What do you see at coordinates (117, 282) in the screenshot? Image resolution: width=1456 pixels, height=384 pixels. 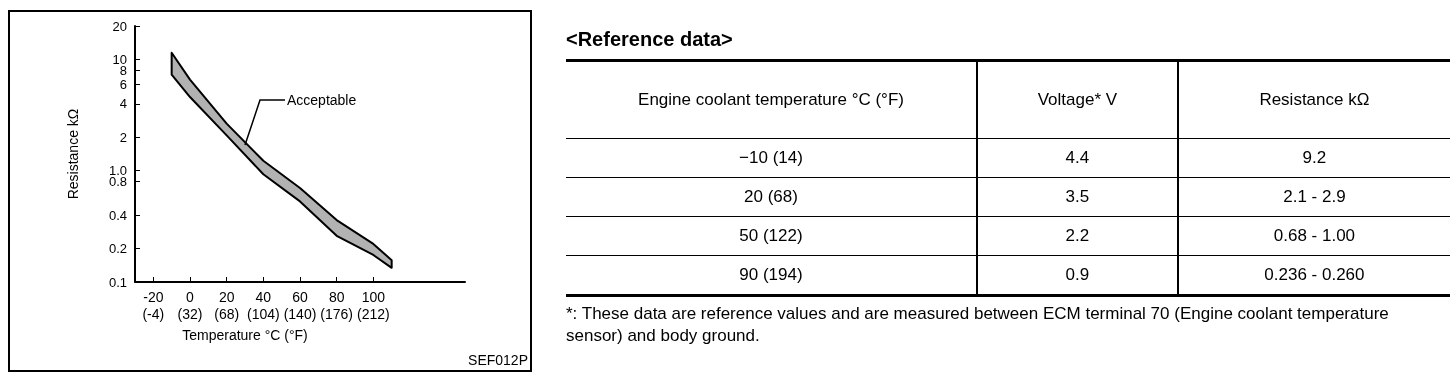 I see `y-tick-label: 0.1` at bounding box center [117, 282].